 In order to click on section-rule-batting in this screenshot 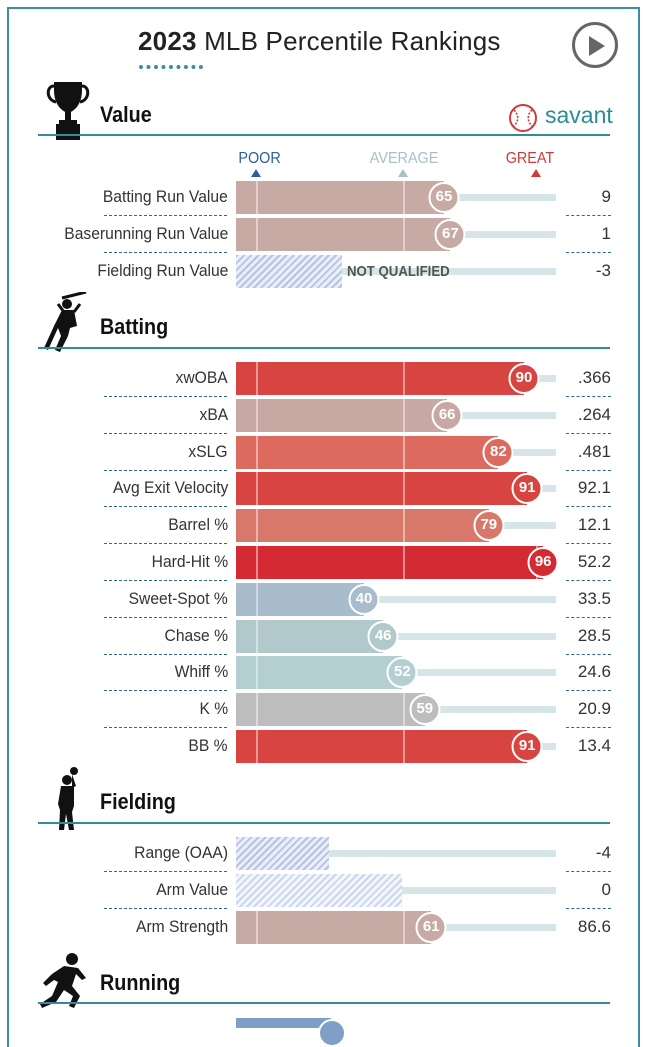, I will do `click(324, 348)`.